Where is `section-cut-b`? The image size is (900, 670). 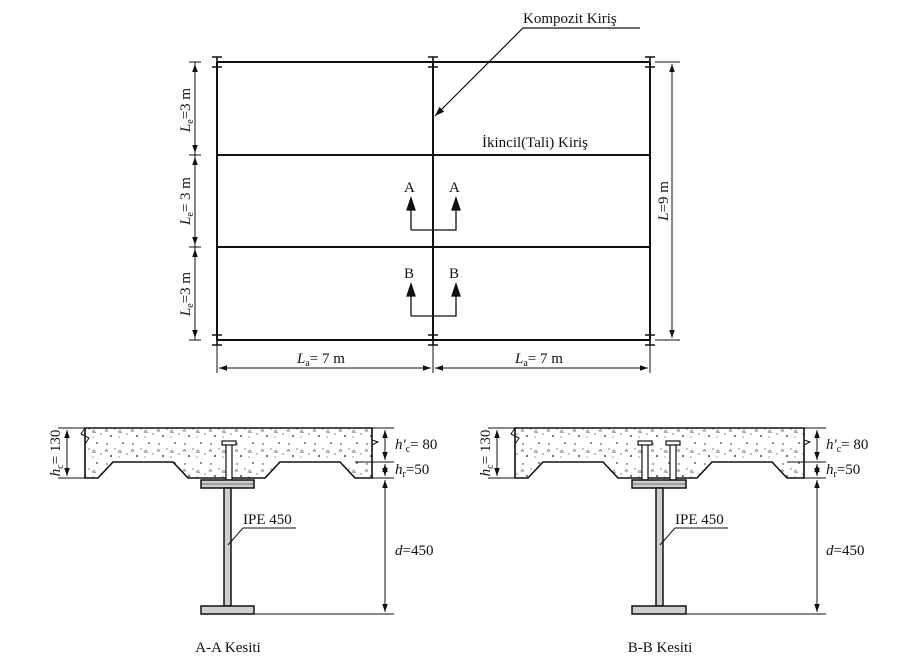 section-cut-b is located at coordinates (433, 299).